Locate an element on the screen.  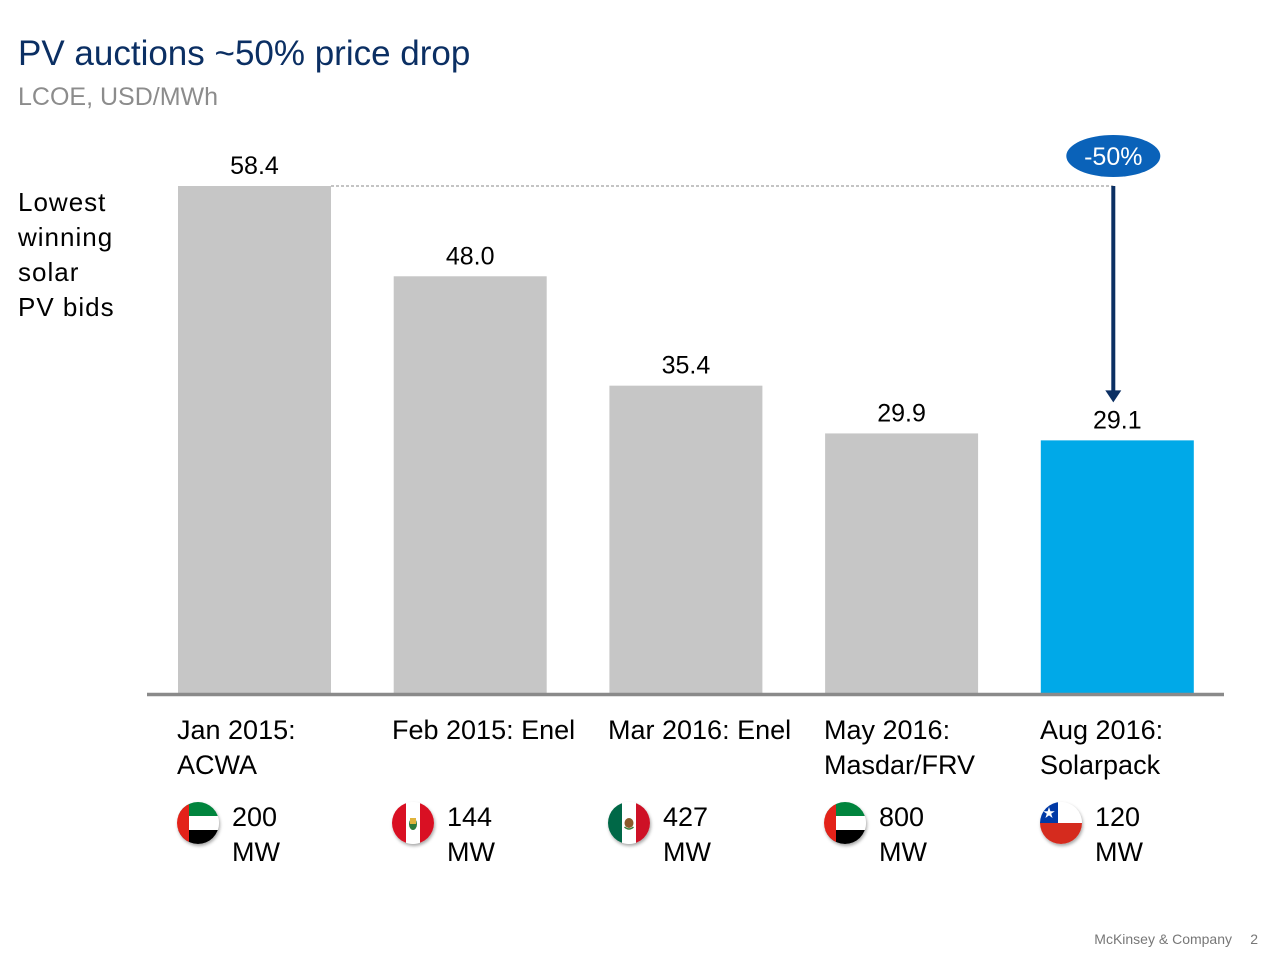
data-label: 35.4 is located at coordinates (686, 366).